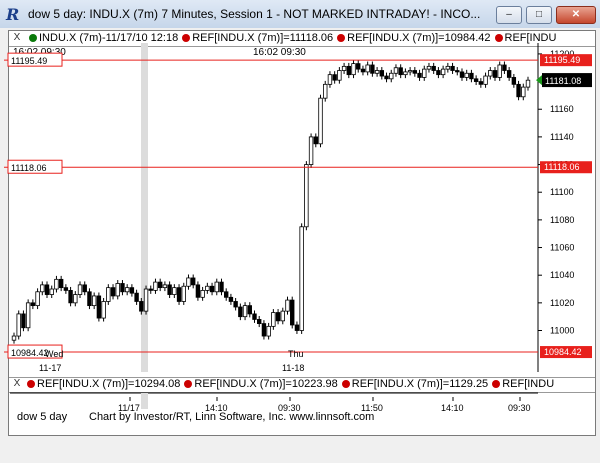 The height and width of the screenshot is (463, 600). Describe the element at coordinates (144, 401) in the screenshot. I see `x-axis-session-band` at that location.